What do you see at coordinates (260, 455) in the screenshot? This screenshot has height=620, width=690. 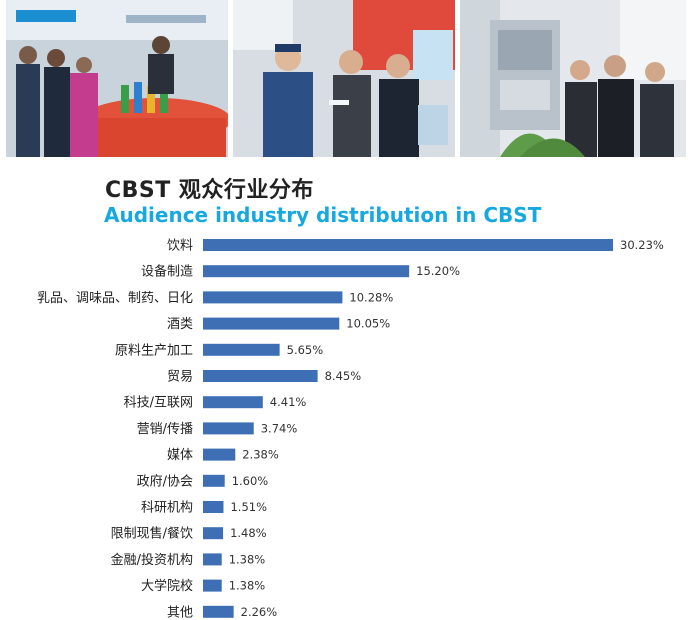 I see `value-label: 2.38%` at bounding box center [260, 455].